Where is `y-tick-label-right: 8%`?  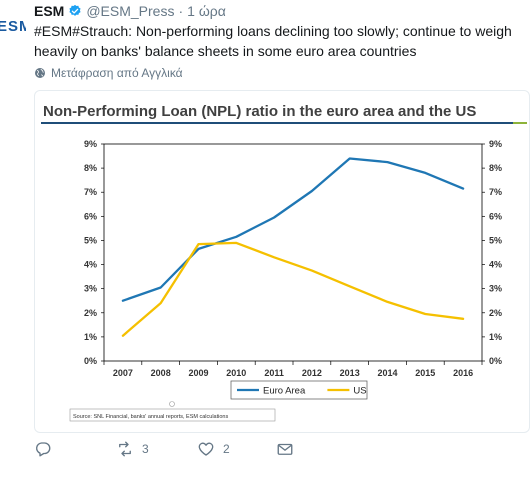 y-tick-label-right: 8% is located at coordinates (495, 168).